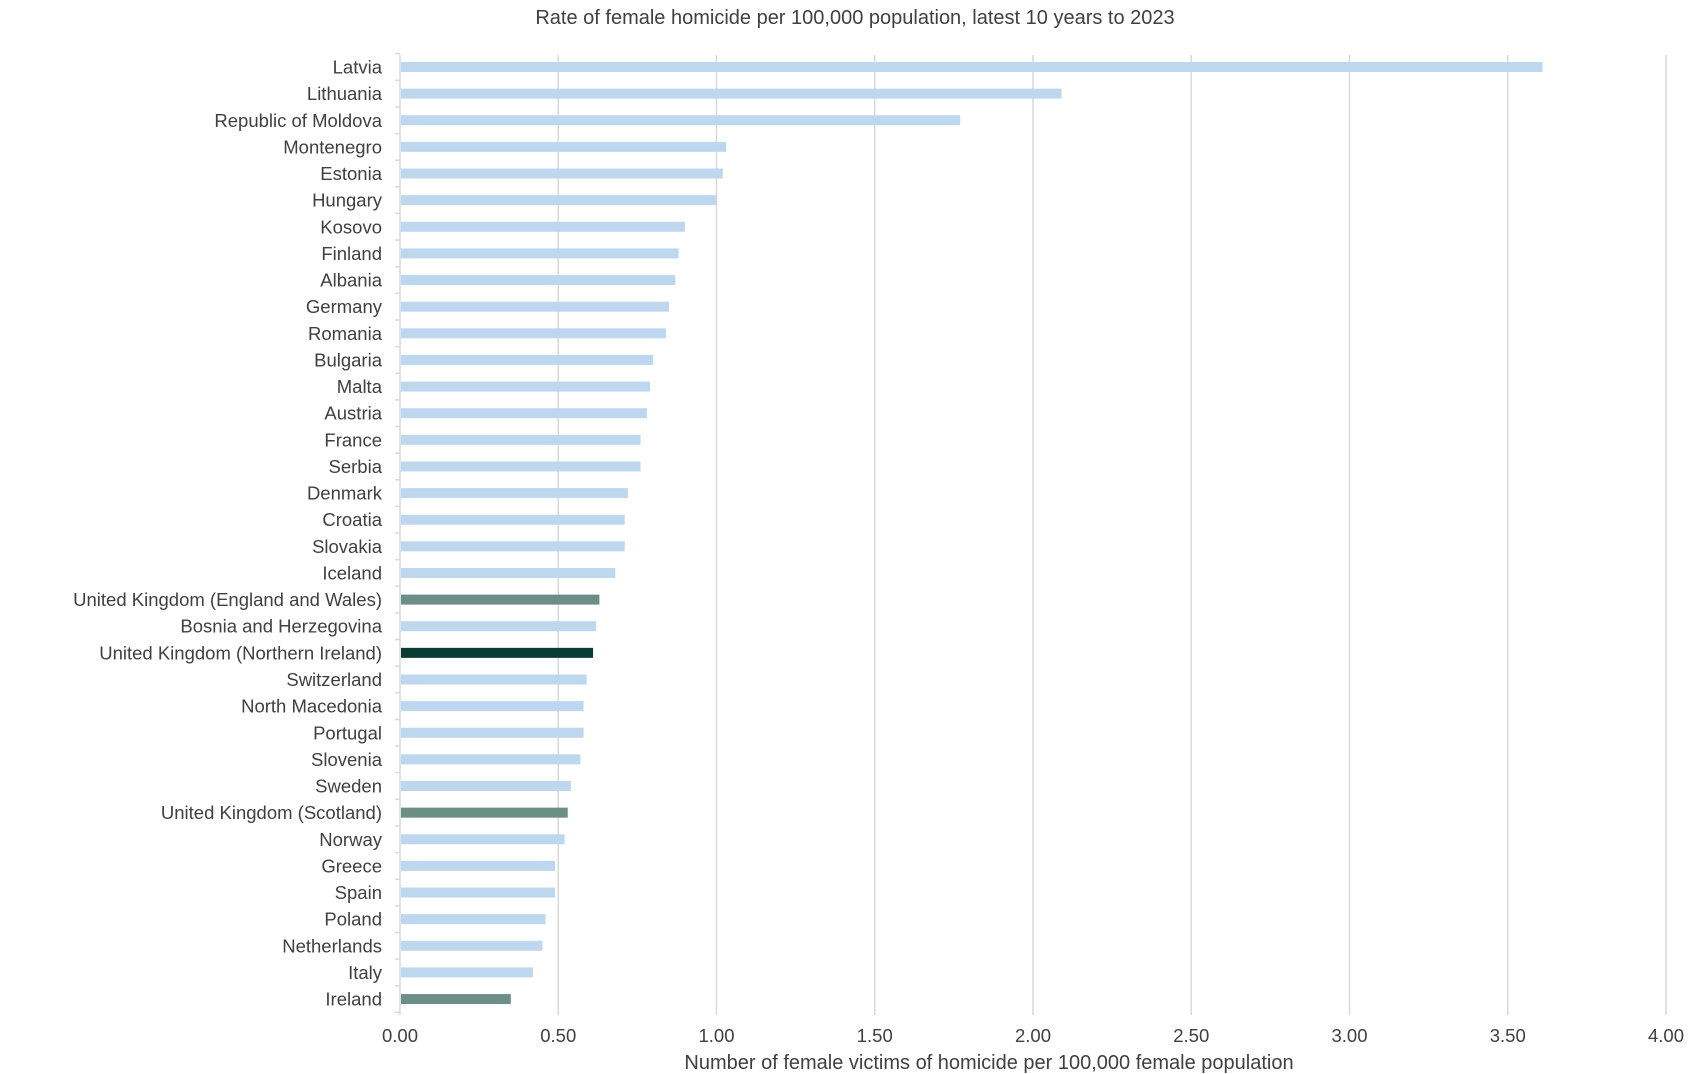 The height and width of the screenshot is (1074, 1691). I want to click on category-label: Lithuania, so click(345, 93).